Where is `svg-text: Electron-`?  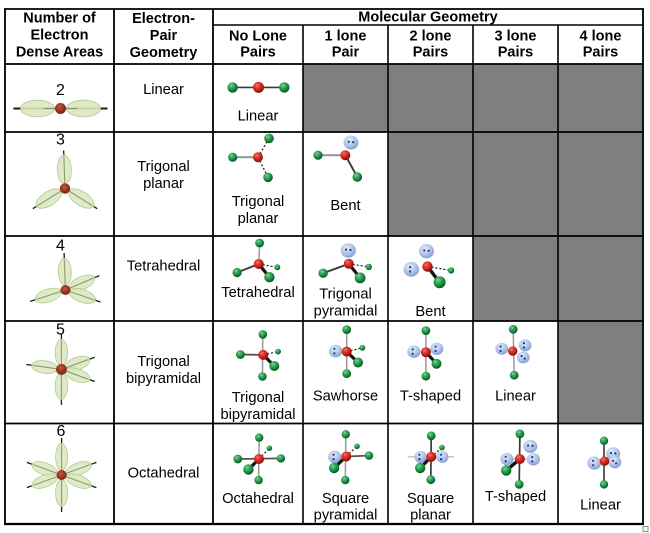 svg-text: Electron- is located at coordinates (163, 19).